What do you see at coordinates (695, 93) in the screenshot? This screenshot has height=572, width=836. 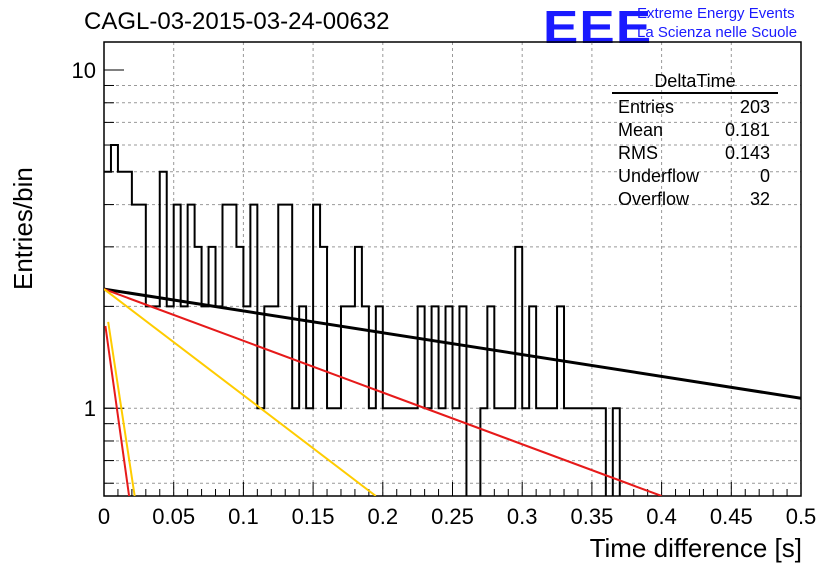 I see `stats-divider` at bounding box center [695, 93].